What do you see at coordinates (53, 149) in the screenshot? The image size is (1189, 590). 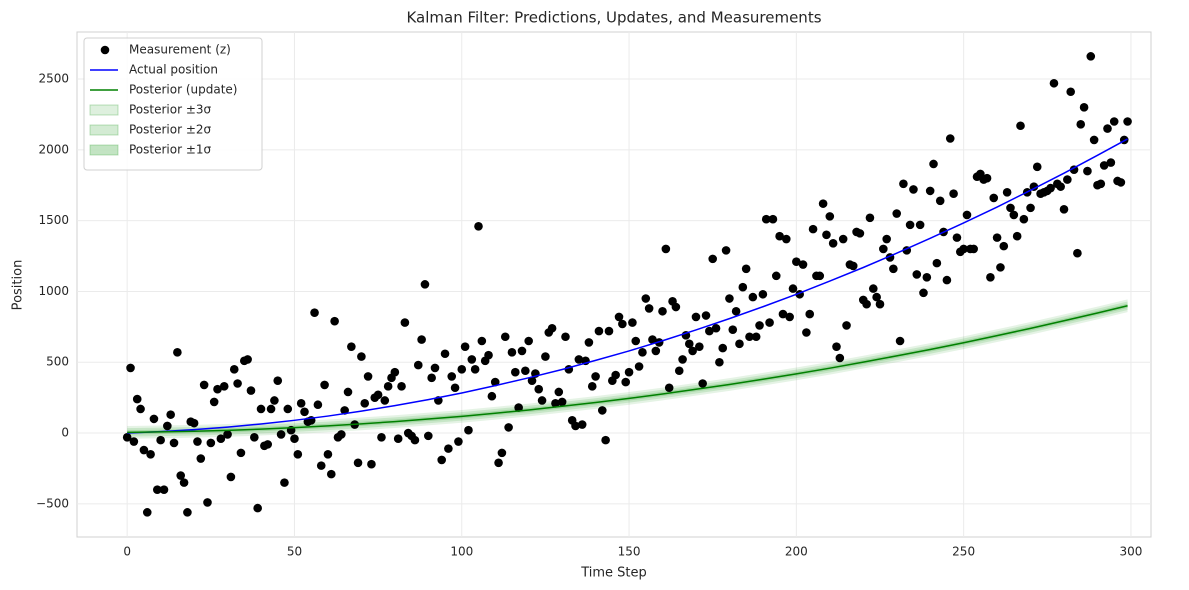 I see `y-tick-label: 2000` at bounding box center [53, 149].